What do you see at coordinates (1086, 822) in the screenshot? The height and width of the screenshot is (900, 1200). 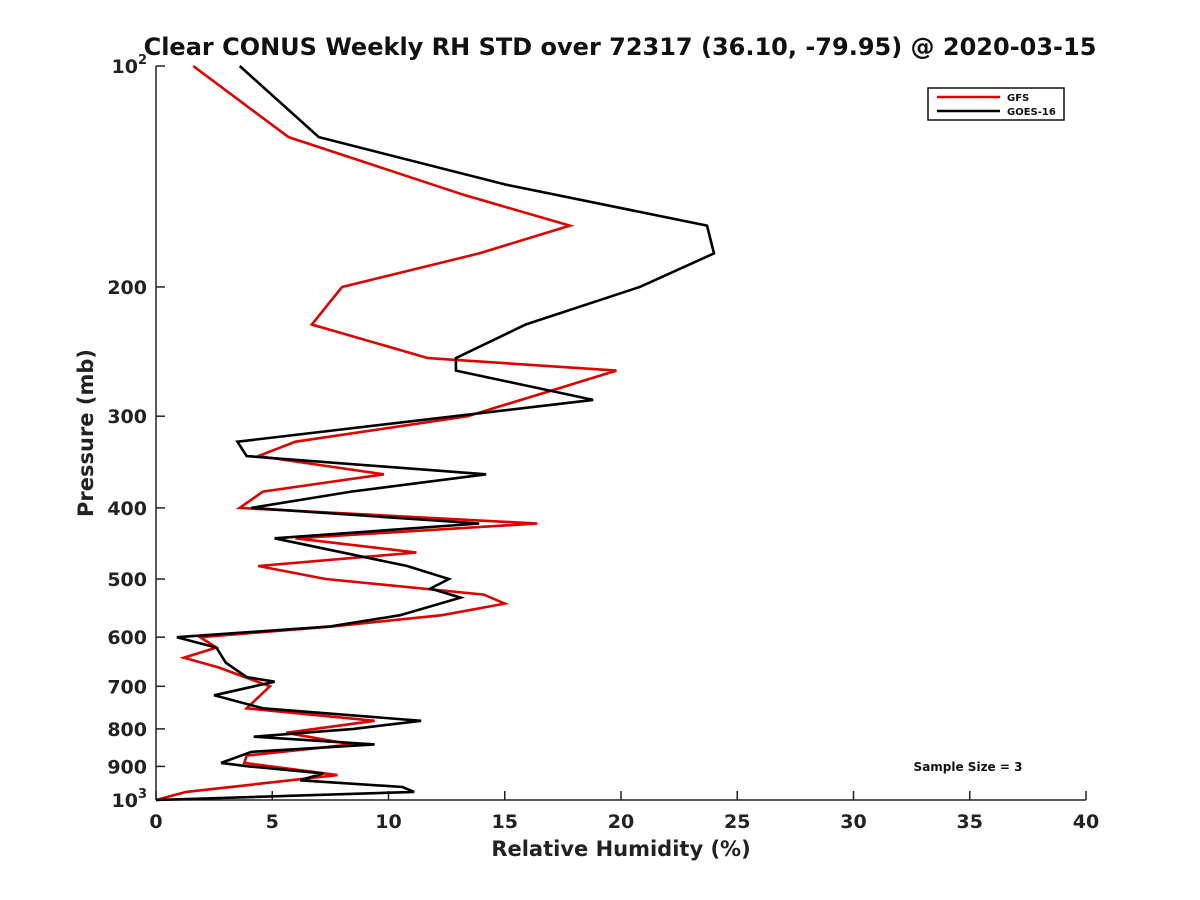 I see `x-tick-label: 40` at bounding box center [1086, 822].